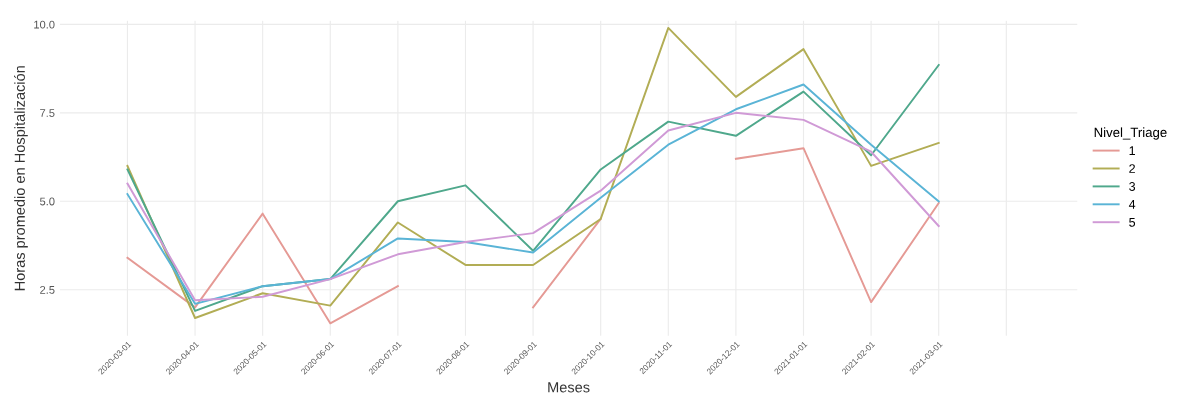  Describe the element at coordinates (1132, 186) in the screenshot. I see `legend-label: 3` at that location.